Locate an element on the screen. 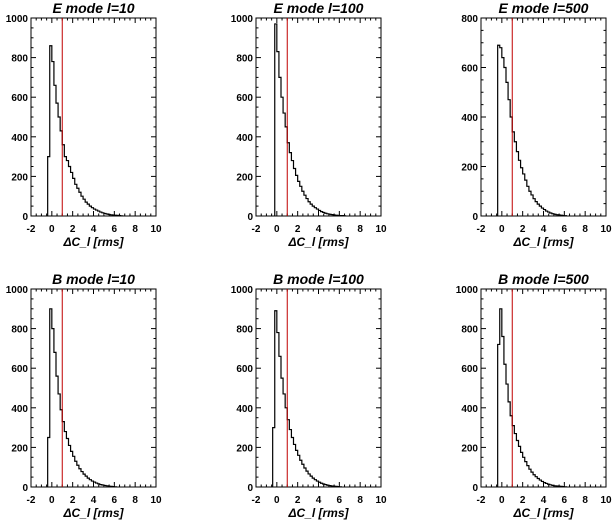 The height and width of the screenshot is (528, 613). panel-title: E mode l=500 is located at coordinates (544, 8).